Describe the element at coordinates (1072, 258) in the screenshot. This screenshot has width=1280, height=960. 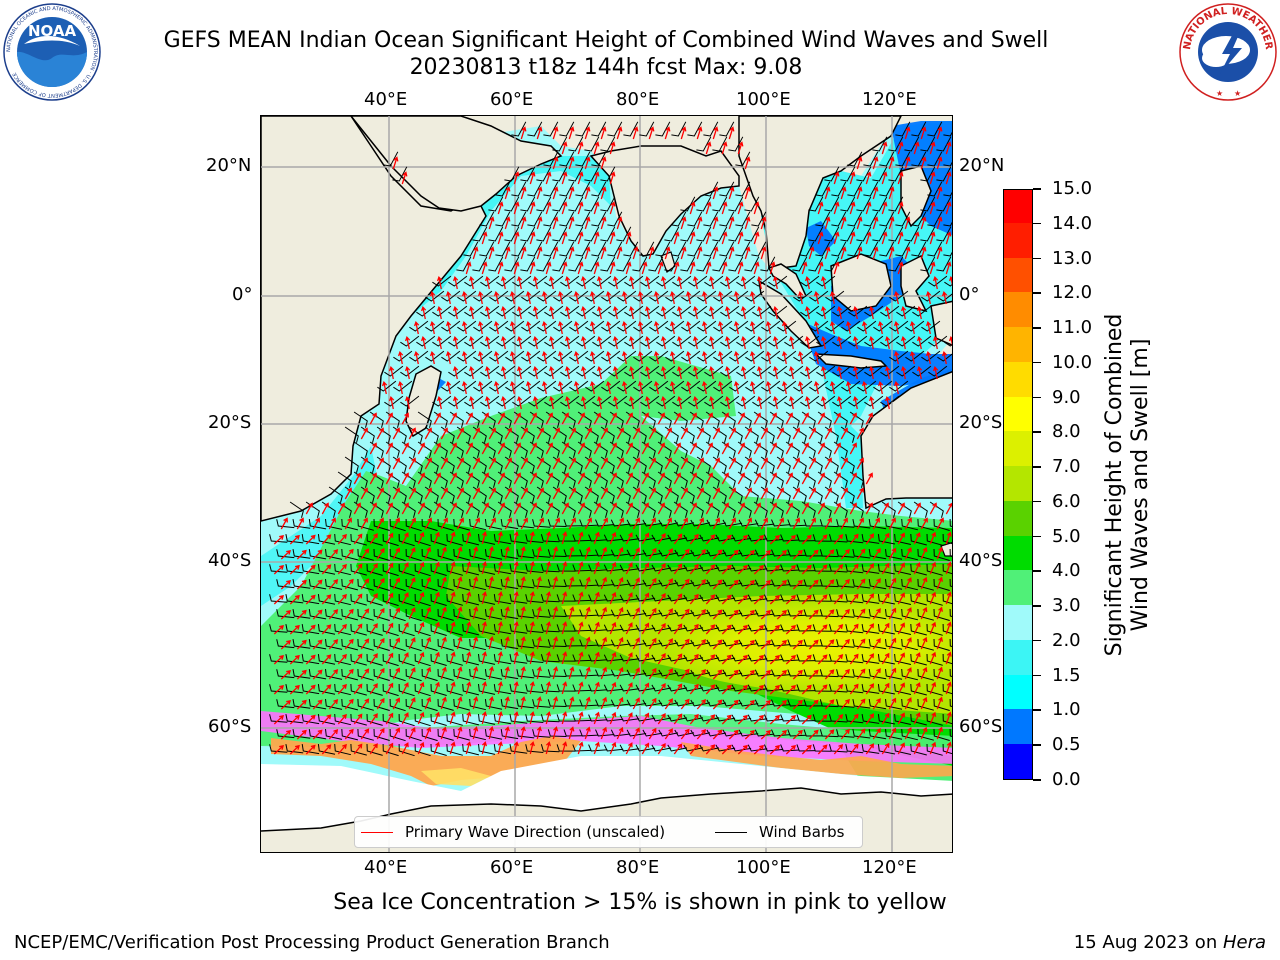
I see `colorbar-level-label: 13.0` at that location.